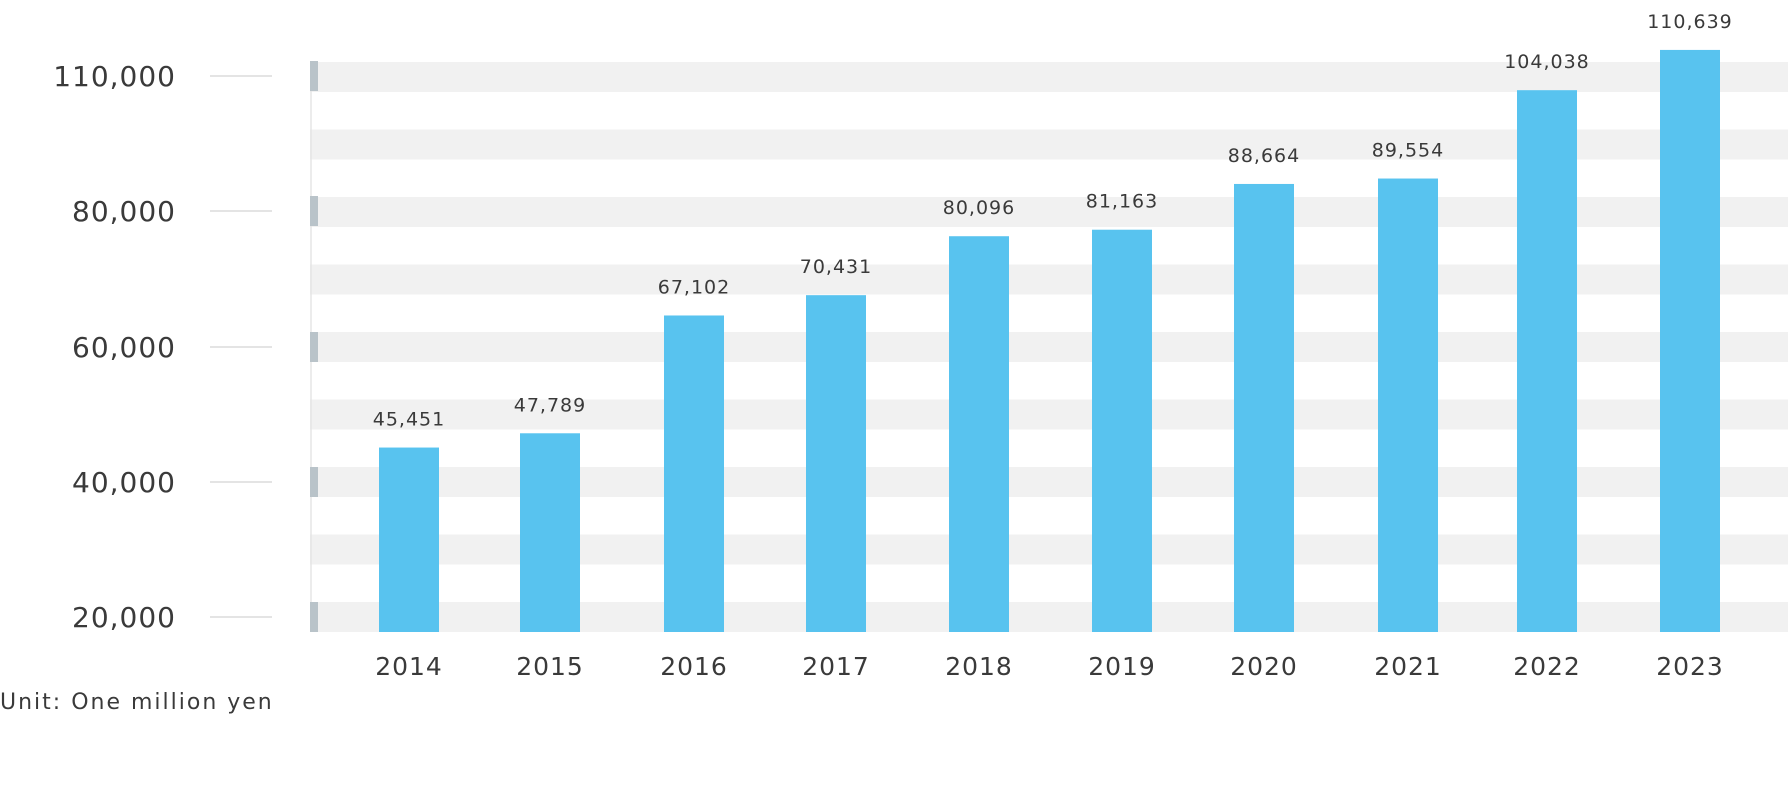  I want to click on bar-value-label: 47,789, so click(550, 405).